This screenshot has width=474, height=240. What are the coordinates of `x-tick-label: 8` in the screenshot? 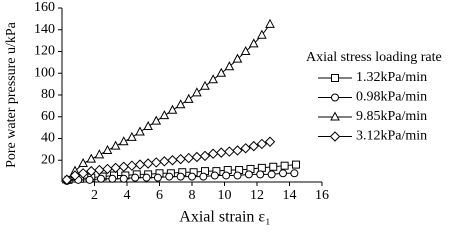 It's located at (192, 195).